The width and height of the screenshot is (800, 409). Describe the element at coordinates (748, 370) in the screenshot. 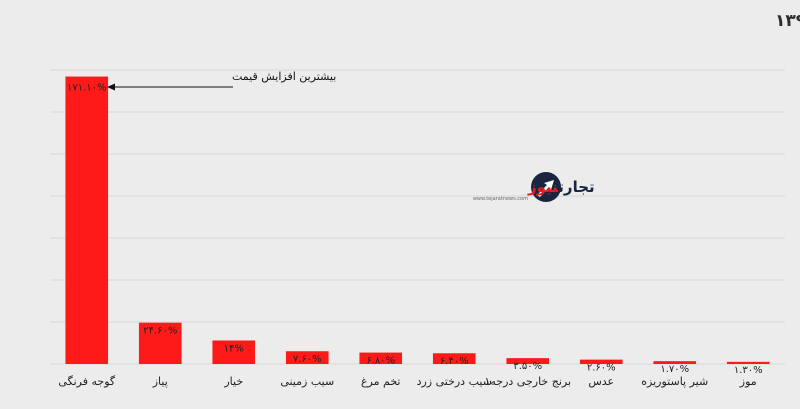

I see `data-label: ۱.۳۰%` at that location.